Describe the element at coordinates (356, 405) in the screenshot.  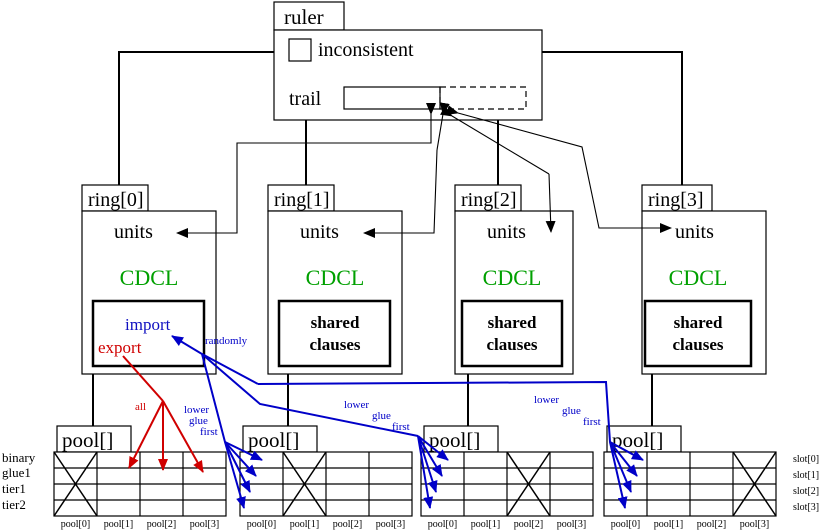
I see `lower-label-1: lower` at that location.